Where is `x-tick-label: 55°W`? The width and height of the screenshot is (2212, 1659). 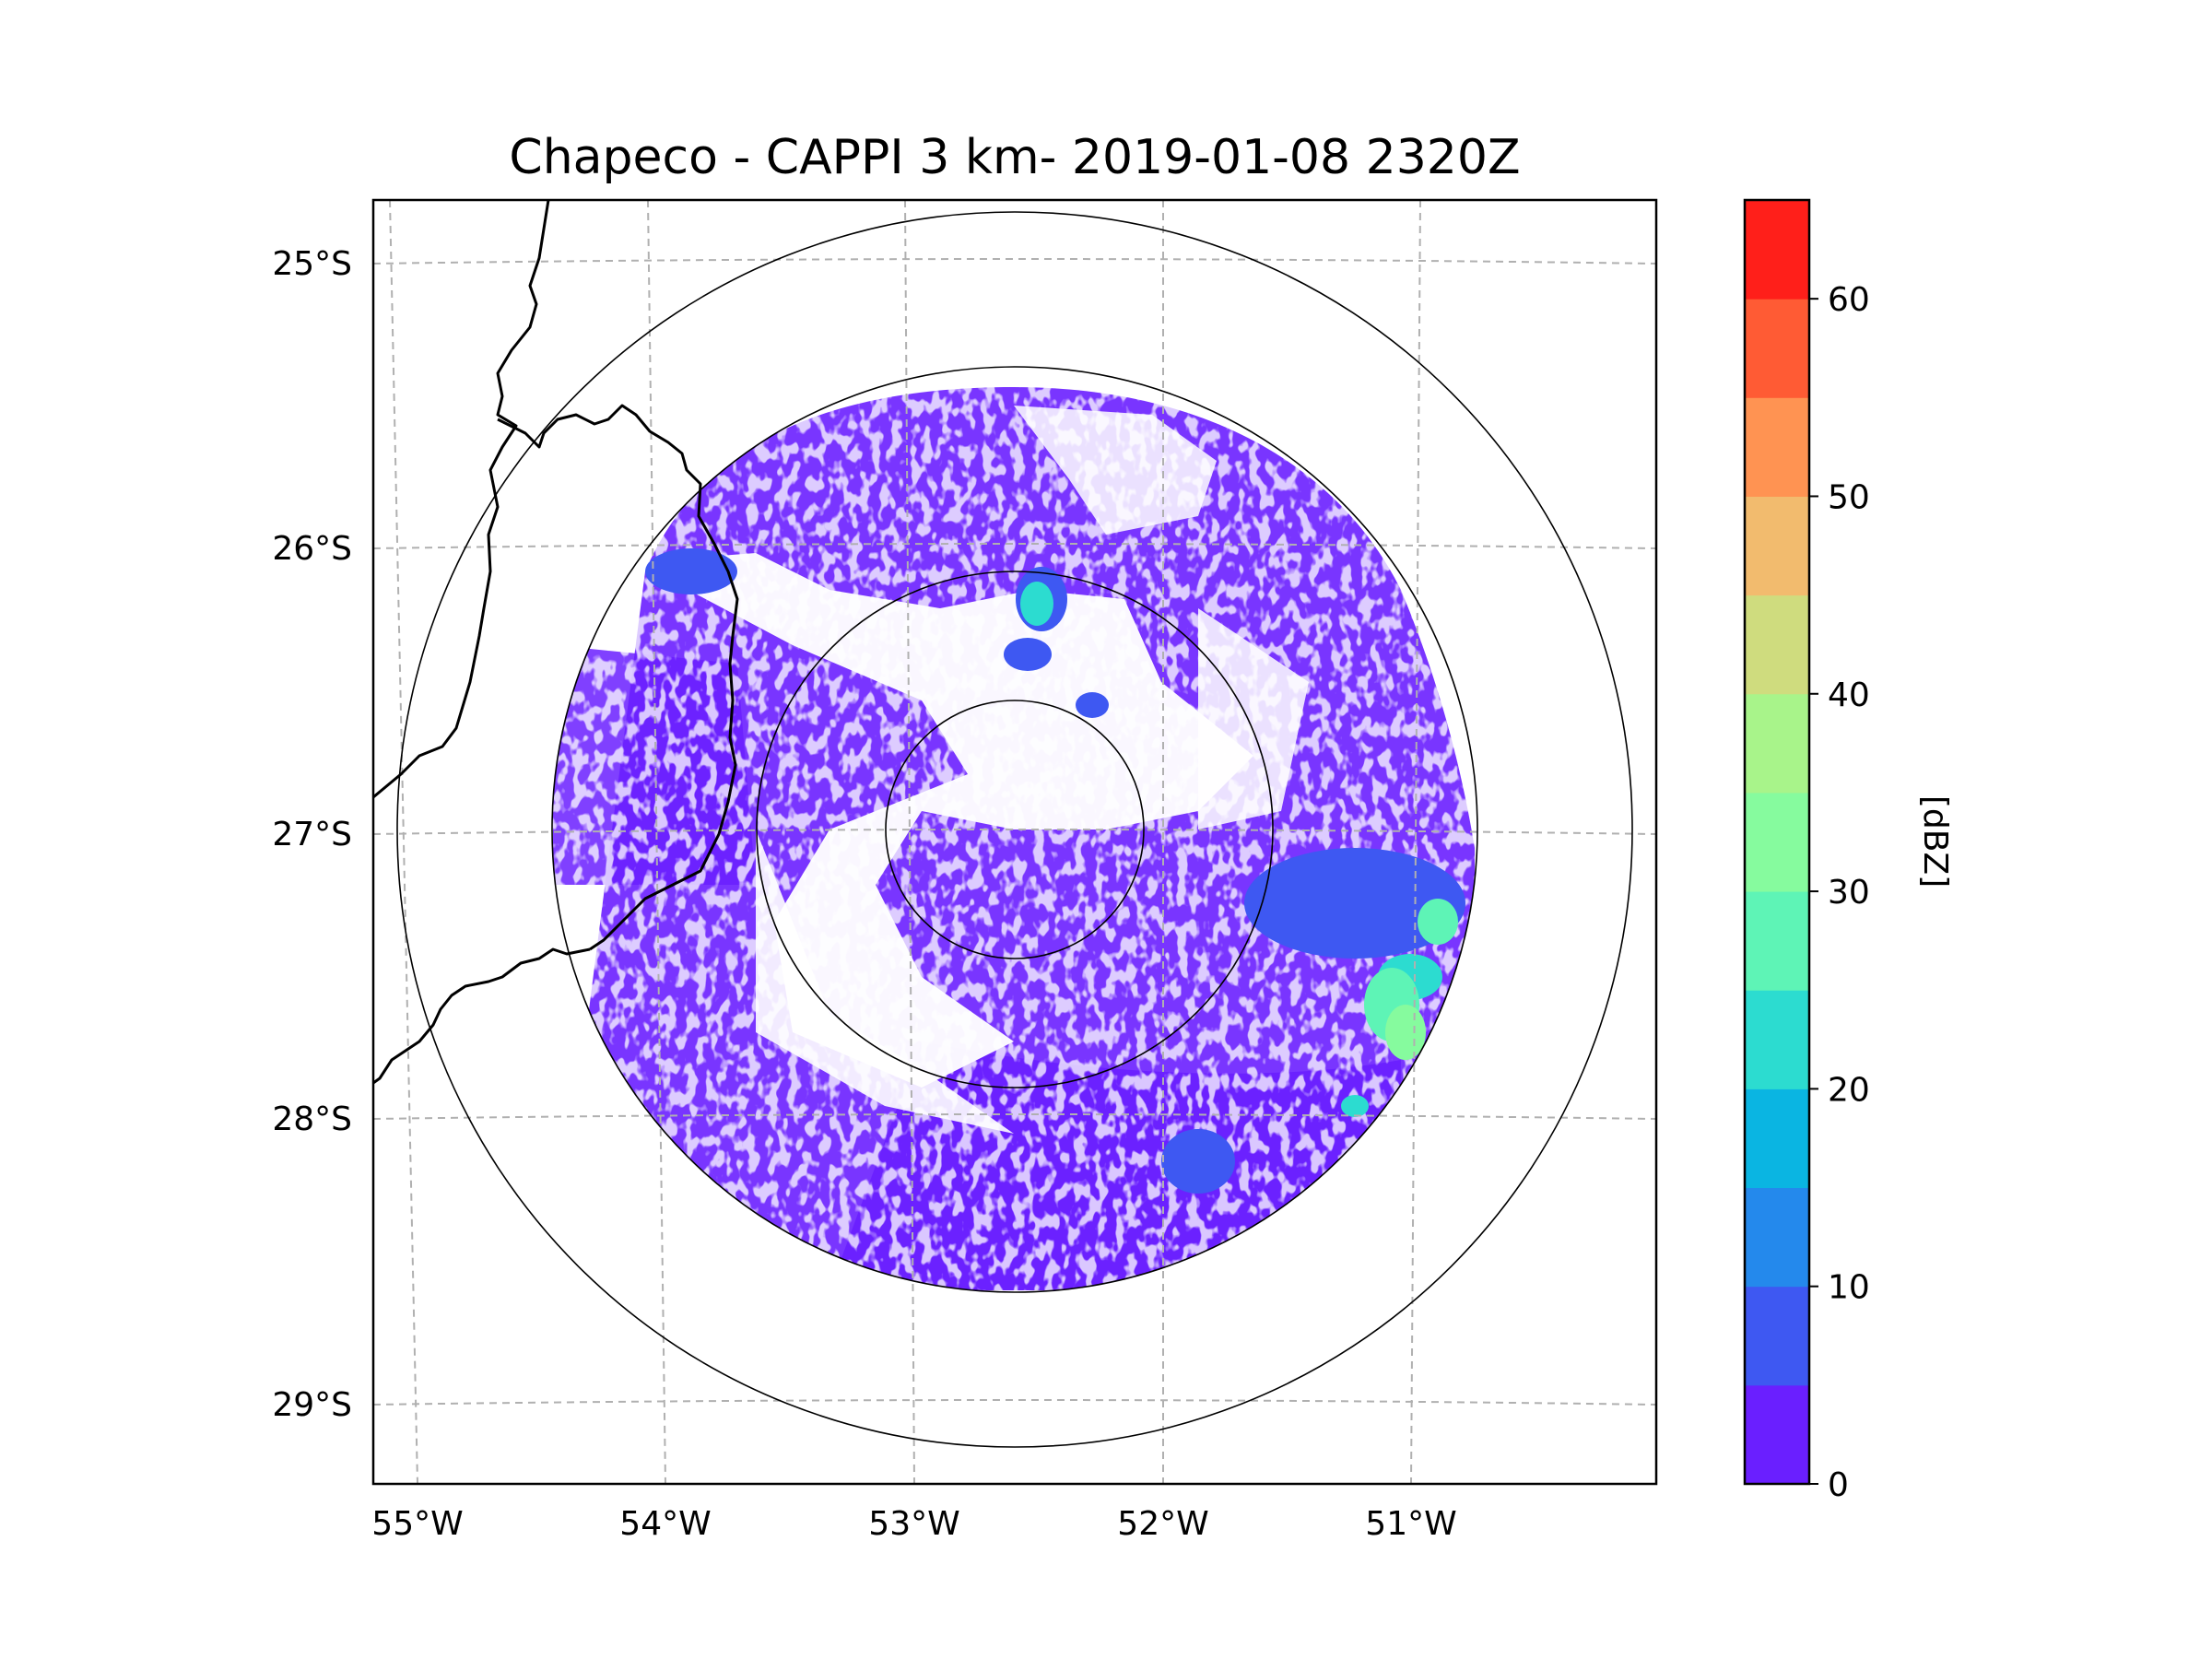 x-tick-label: 55°W is located at coordinates (417, 1524).